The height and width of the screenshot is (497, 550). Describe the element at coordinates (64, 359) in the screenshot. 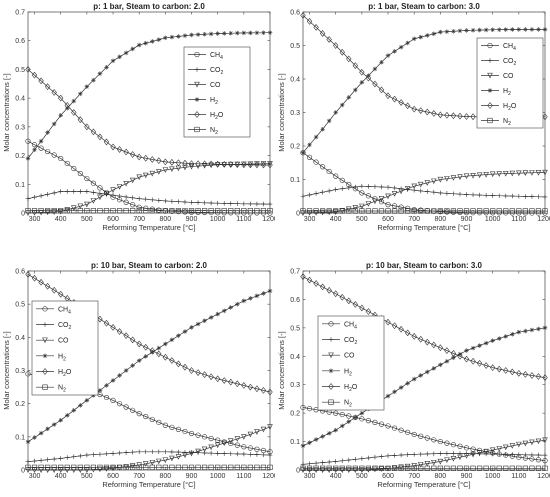

I see `legend-entry-subscript: 2` at that location.